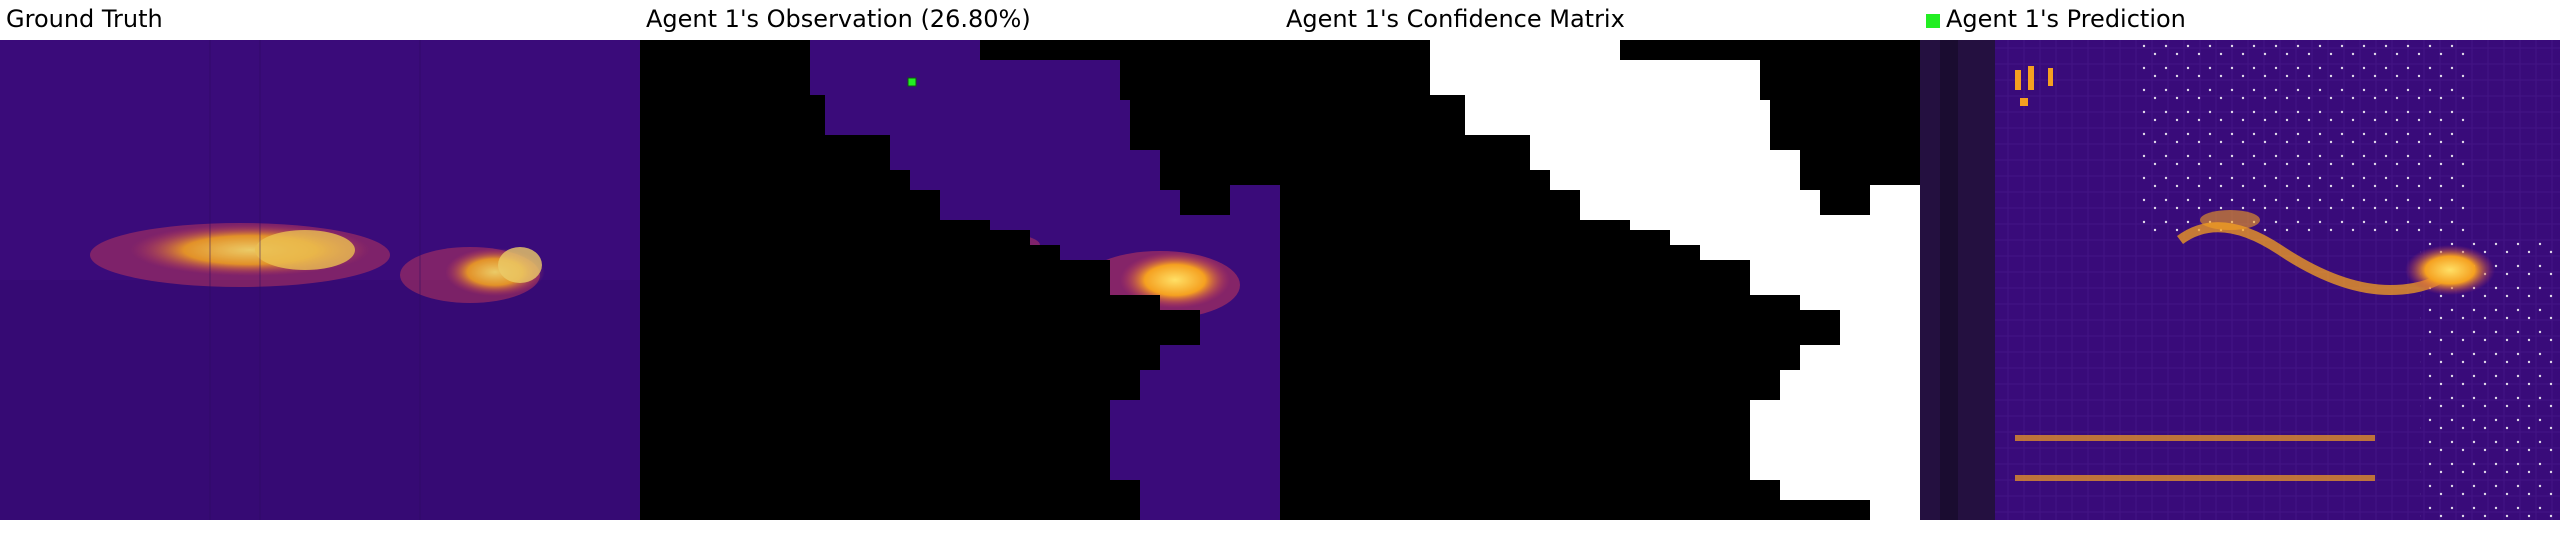 The width and height of the screenshot is (2560, 560). What do you see at coordinates (1933, 21) in the screenshot?
I see `agent-legend-icon` at bounding box center [1933, 21].